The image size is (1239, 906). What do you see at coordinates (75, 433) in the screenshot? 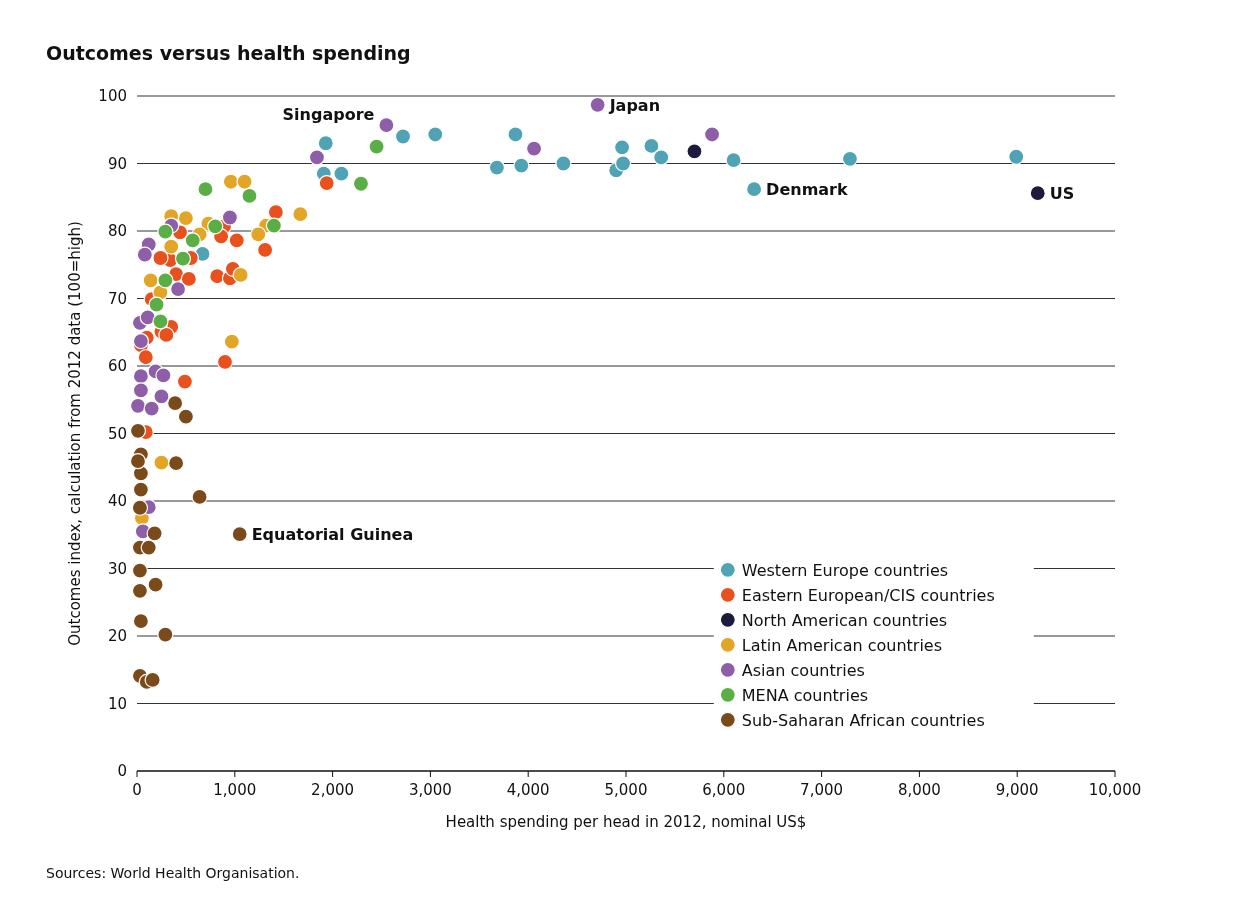
I see `y-axis-title: Outcomes index, calculation from 2012 data (100=high)` at bounding box center [75, 433].